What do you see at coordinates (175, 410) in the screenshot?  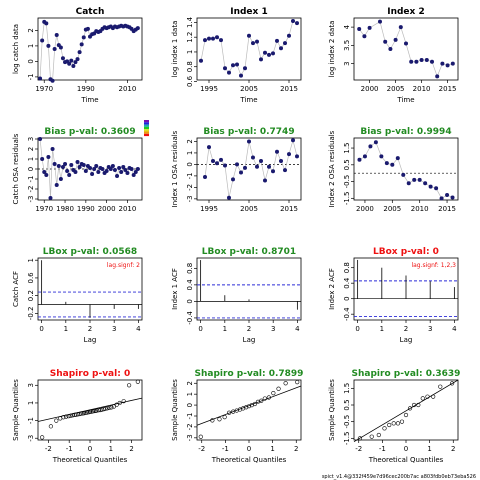 I see `y-axis-label: Sample Quantiles` at bounding box center [175, 410].